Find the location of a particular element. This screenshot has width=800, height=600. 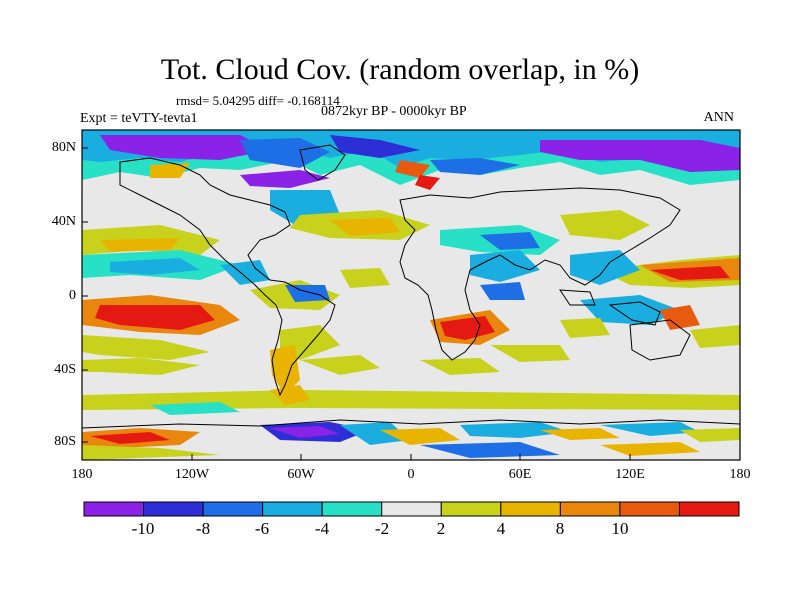

colorbar-label: 10 is located at coordinates (620, 528).